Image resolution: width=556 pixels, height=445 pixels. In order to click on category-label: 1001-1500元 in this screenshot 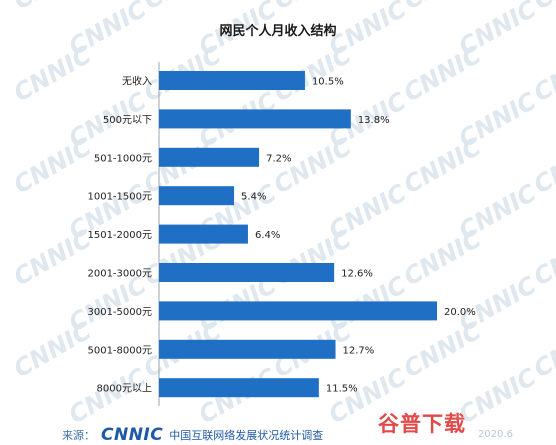, I will do `click(119, 197)`.